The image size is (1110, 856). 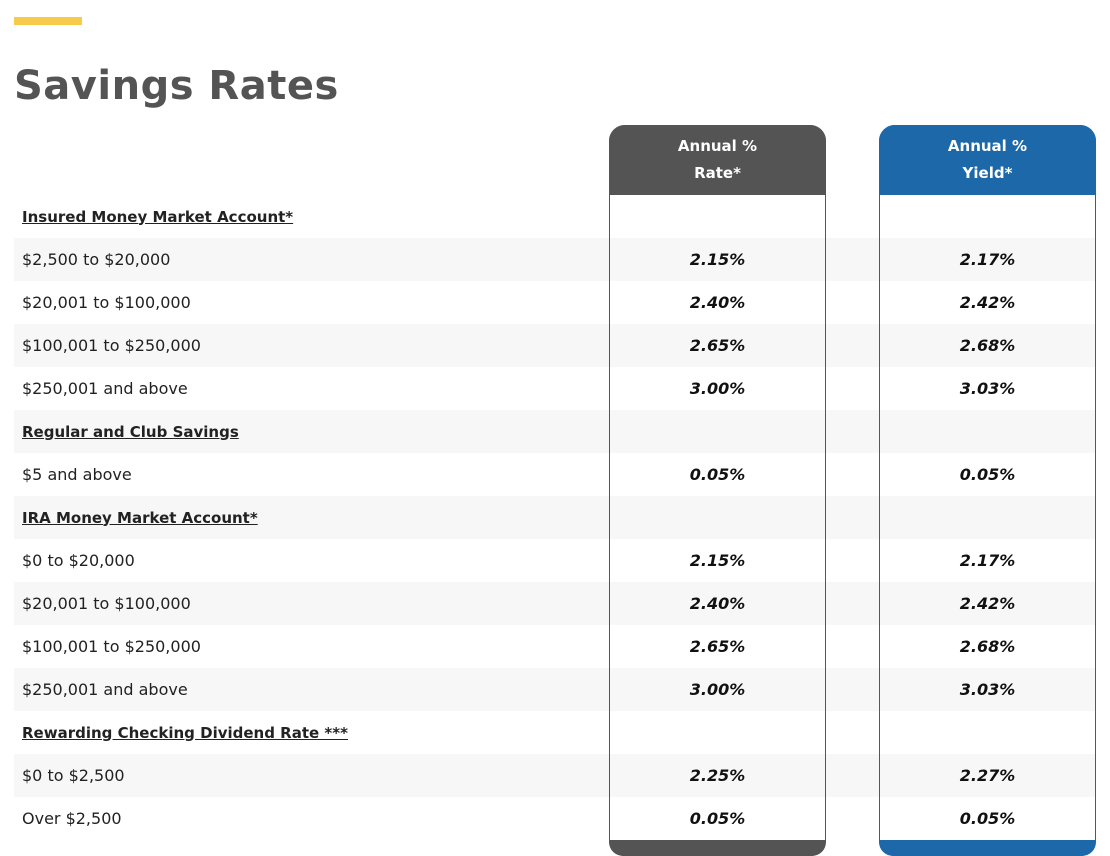 I want to click on tier-label: Over $2,500, so click(x=72, y=818).